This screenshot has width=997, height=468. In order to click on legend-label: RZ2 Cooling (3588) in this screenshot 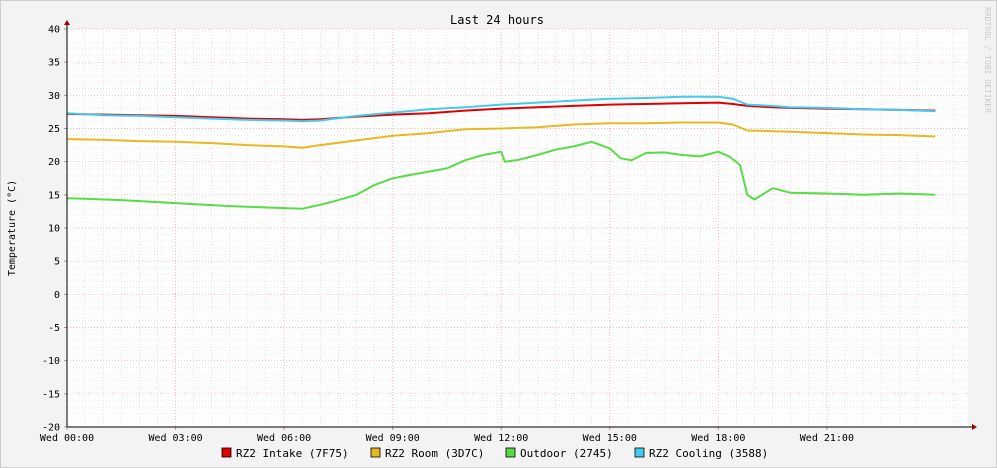, I will do `click(708, 453)`.